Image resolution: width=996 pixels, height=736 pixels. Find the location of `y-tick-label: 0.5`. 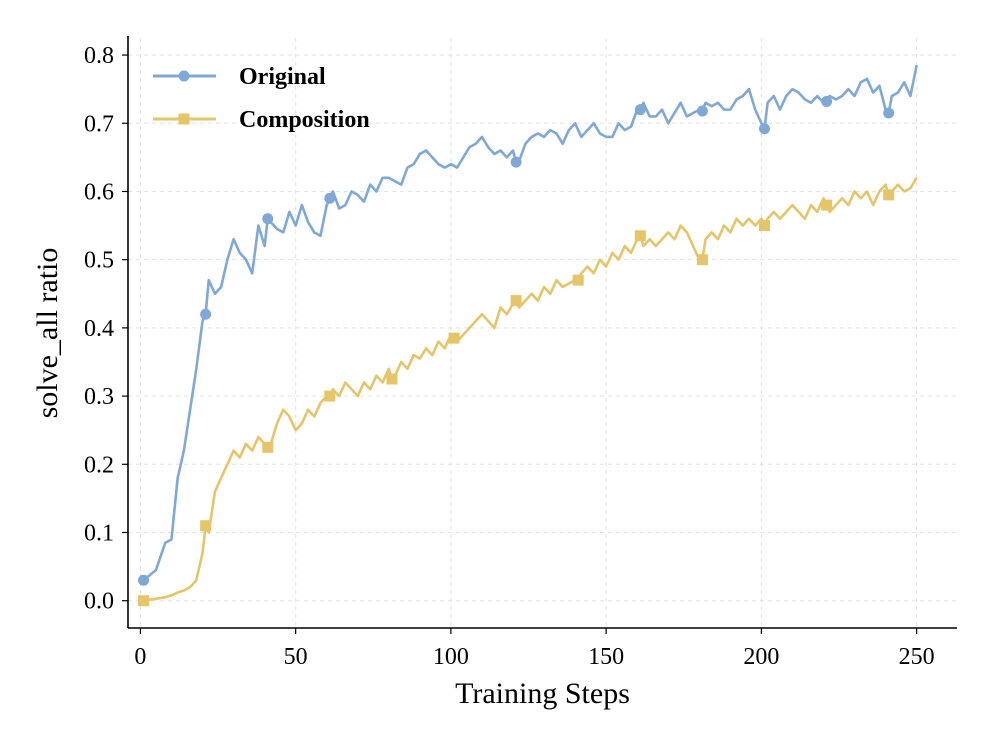

y-tick-label: 0.5 is located at coordinates (99, 261).